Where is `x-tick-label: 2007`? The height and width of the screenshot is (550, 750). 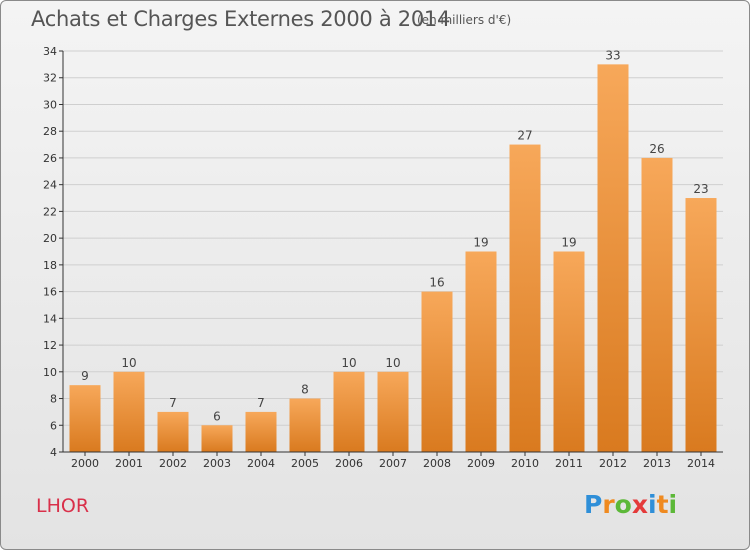 x-tick-label: 2007 is located at coordinates (393, 463).